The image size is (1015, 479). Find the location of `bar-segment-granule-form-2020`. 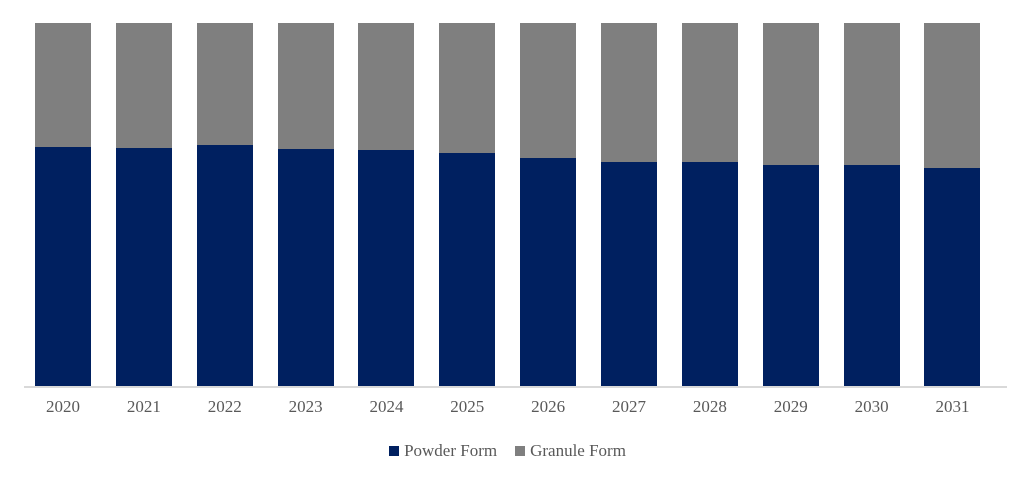

bar-segment-granule-form-2020 is located at coordinates (63, 85).